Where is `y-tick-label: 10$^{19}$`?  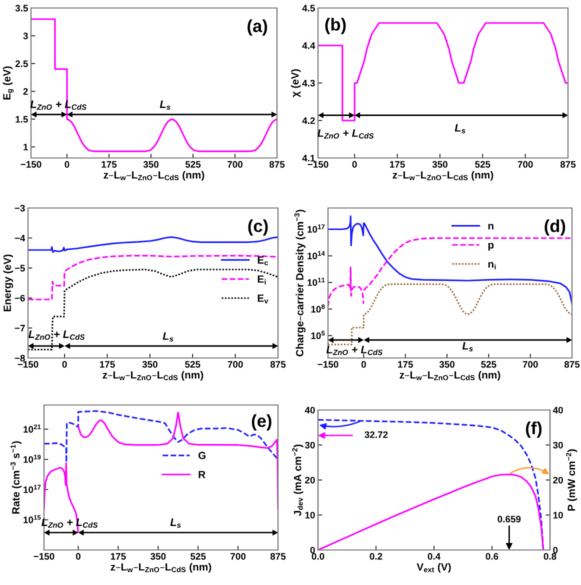 y-tick-label: 10$^{19}$ is located at coordinates (32, 458).